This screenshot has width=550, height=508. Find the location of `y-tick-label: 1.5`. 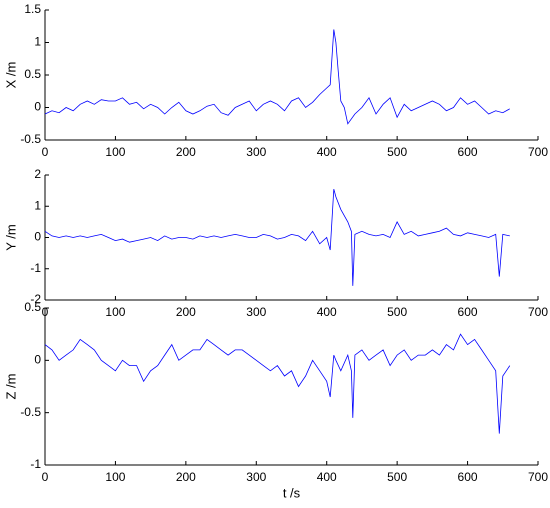

y-tick-label: 1.5 is located at coordinates (32, 9).